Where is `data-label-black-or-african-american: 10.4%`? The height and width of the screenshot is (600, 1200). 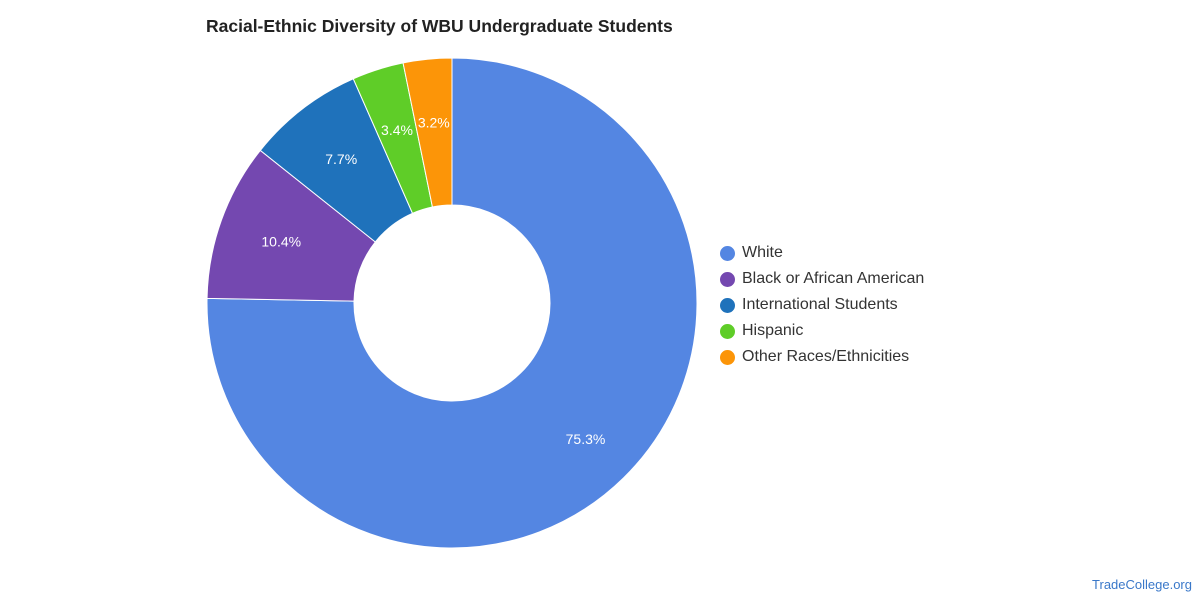 data-label-black-or-african-american: 10.4% is located at coordinates (281, 242).